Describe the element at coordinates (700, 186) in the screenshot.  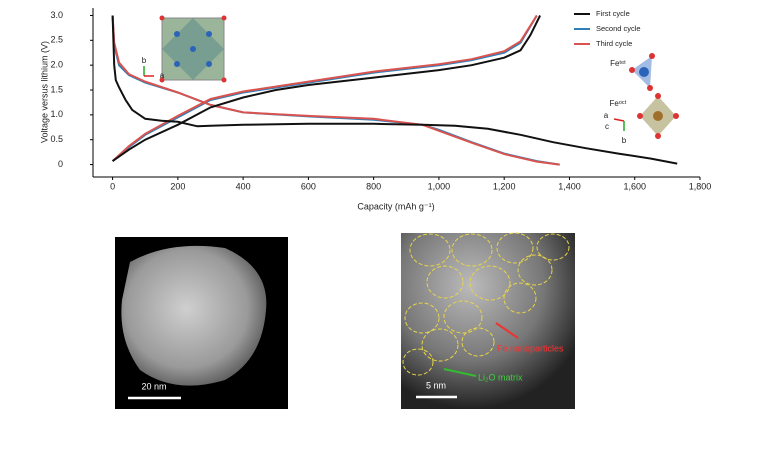
I see `x-tick-label: 1,800` at that location.